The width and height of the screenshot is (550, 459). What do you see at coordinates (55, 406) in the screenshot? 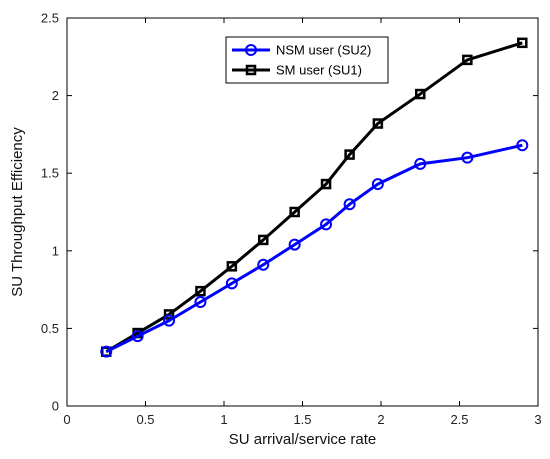
I see `y-tick-label: 0` at bounding box center [55, 406].